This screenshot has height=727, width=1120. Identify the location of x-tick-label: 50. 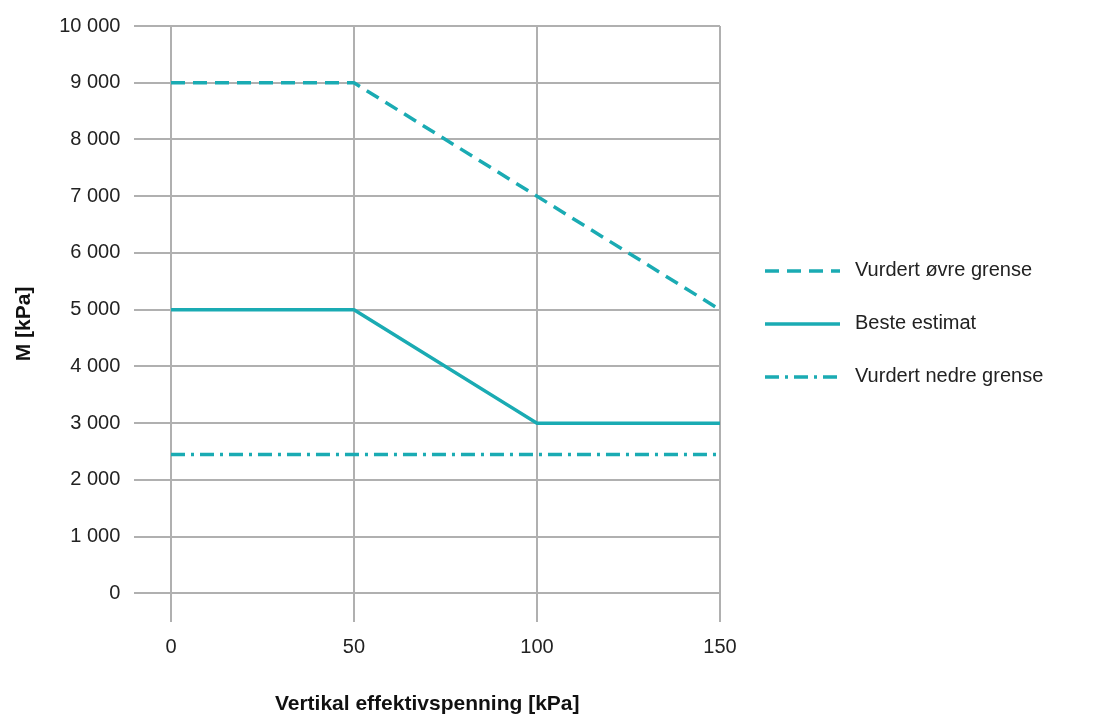
(354, 646).